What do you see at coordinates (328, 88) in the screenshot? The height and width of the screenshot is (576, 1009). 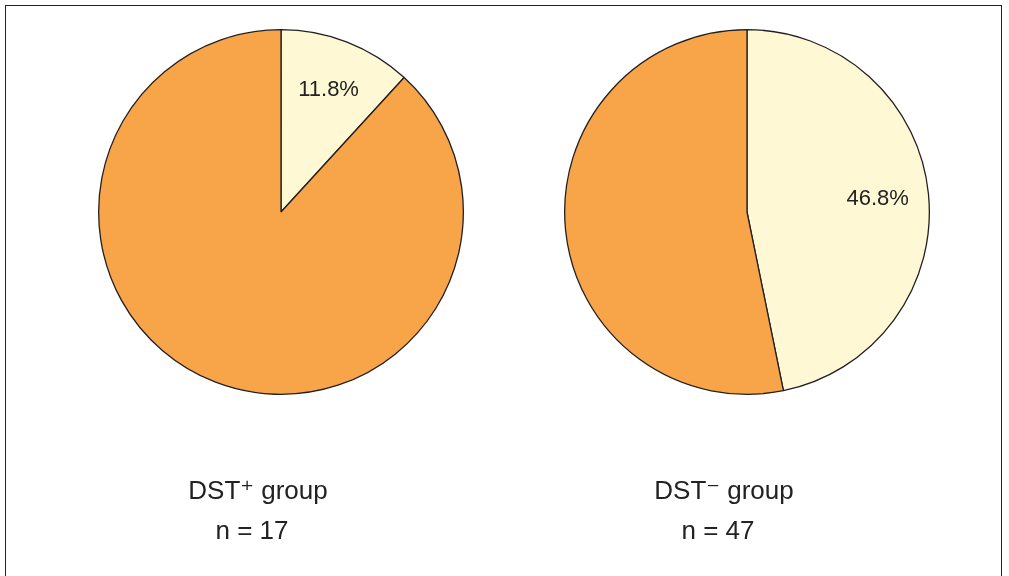 I see `data-label: 11.8%` at bounding box center [328, 88].